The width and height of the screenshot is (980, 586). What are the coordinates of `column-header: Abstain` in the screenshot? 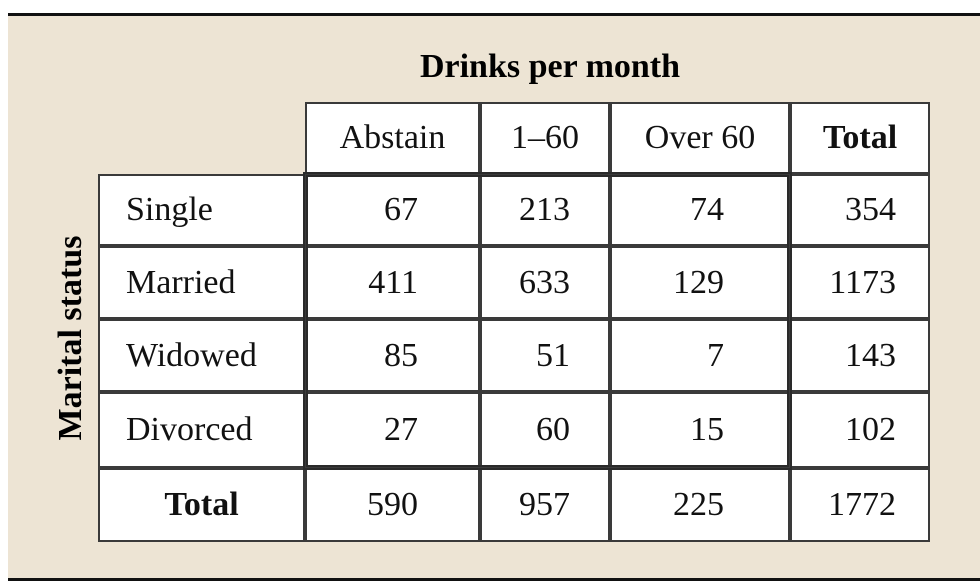 It's located at (392, 138).